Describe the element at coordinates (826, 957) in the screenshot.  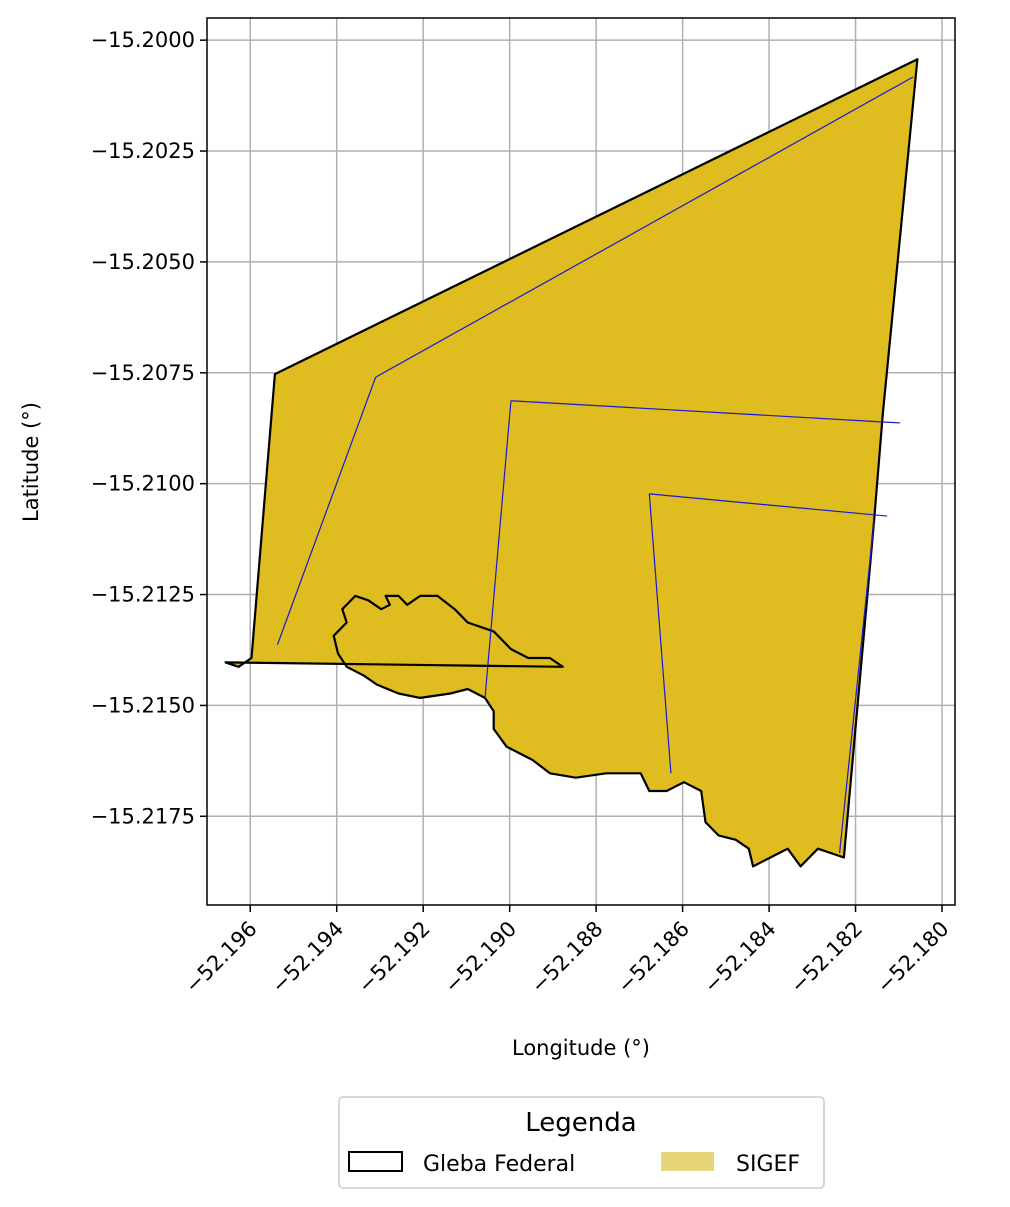
I see `x-tick-label: −52.182` at that location.